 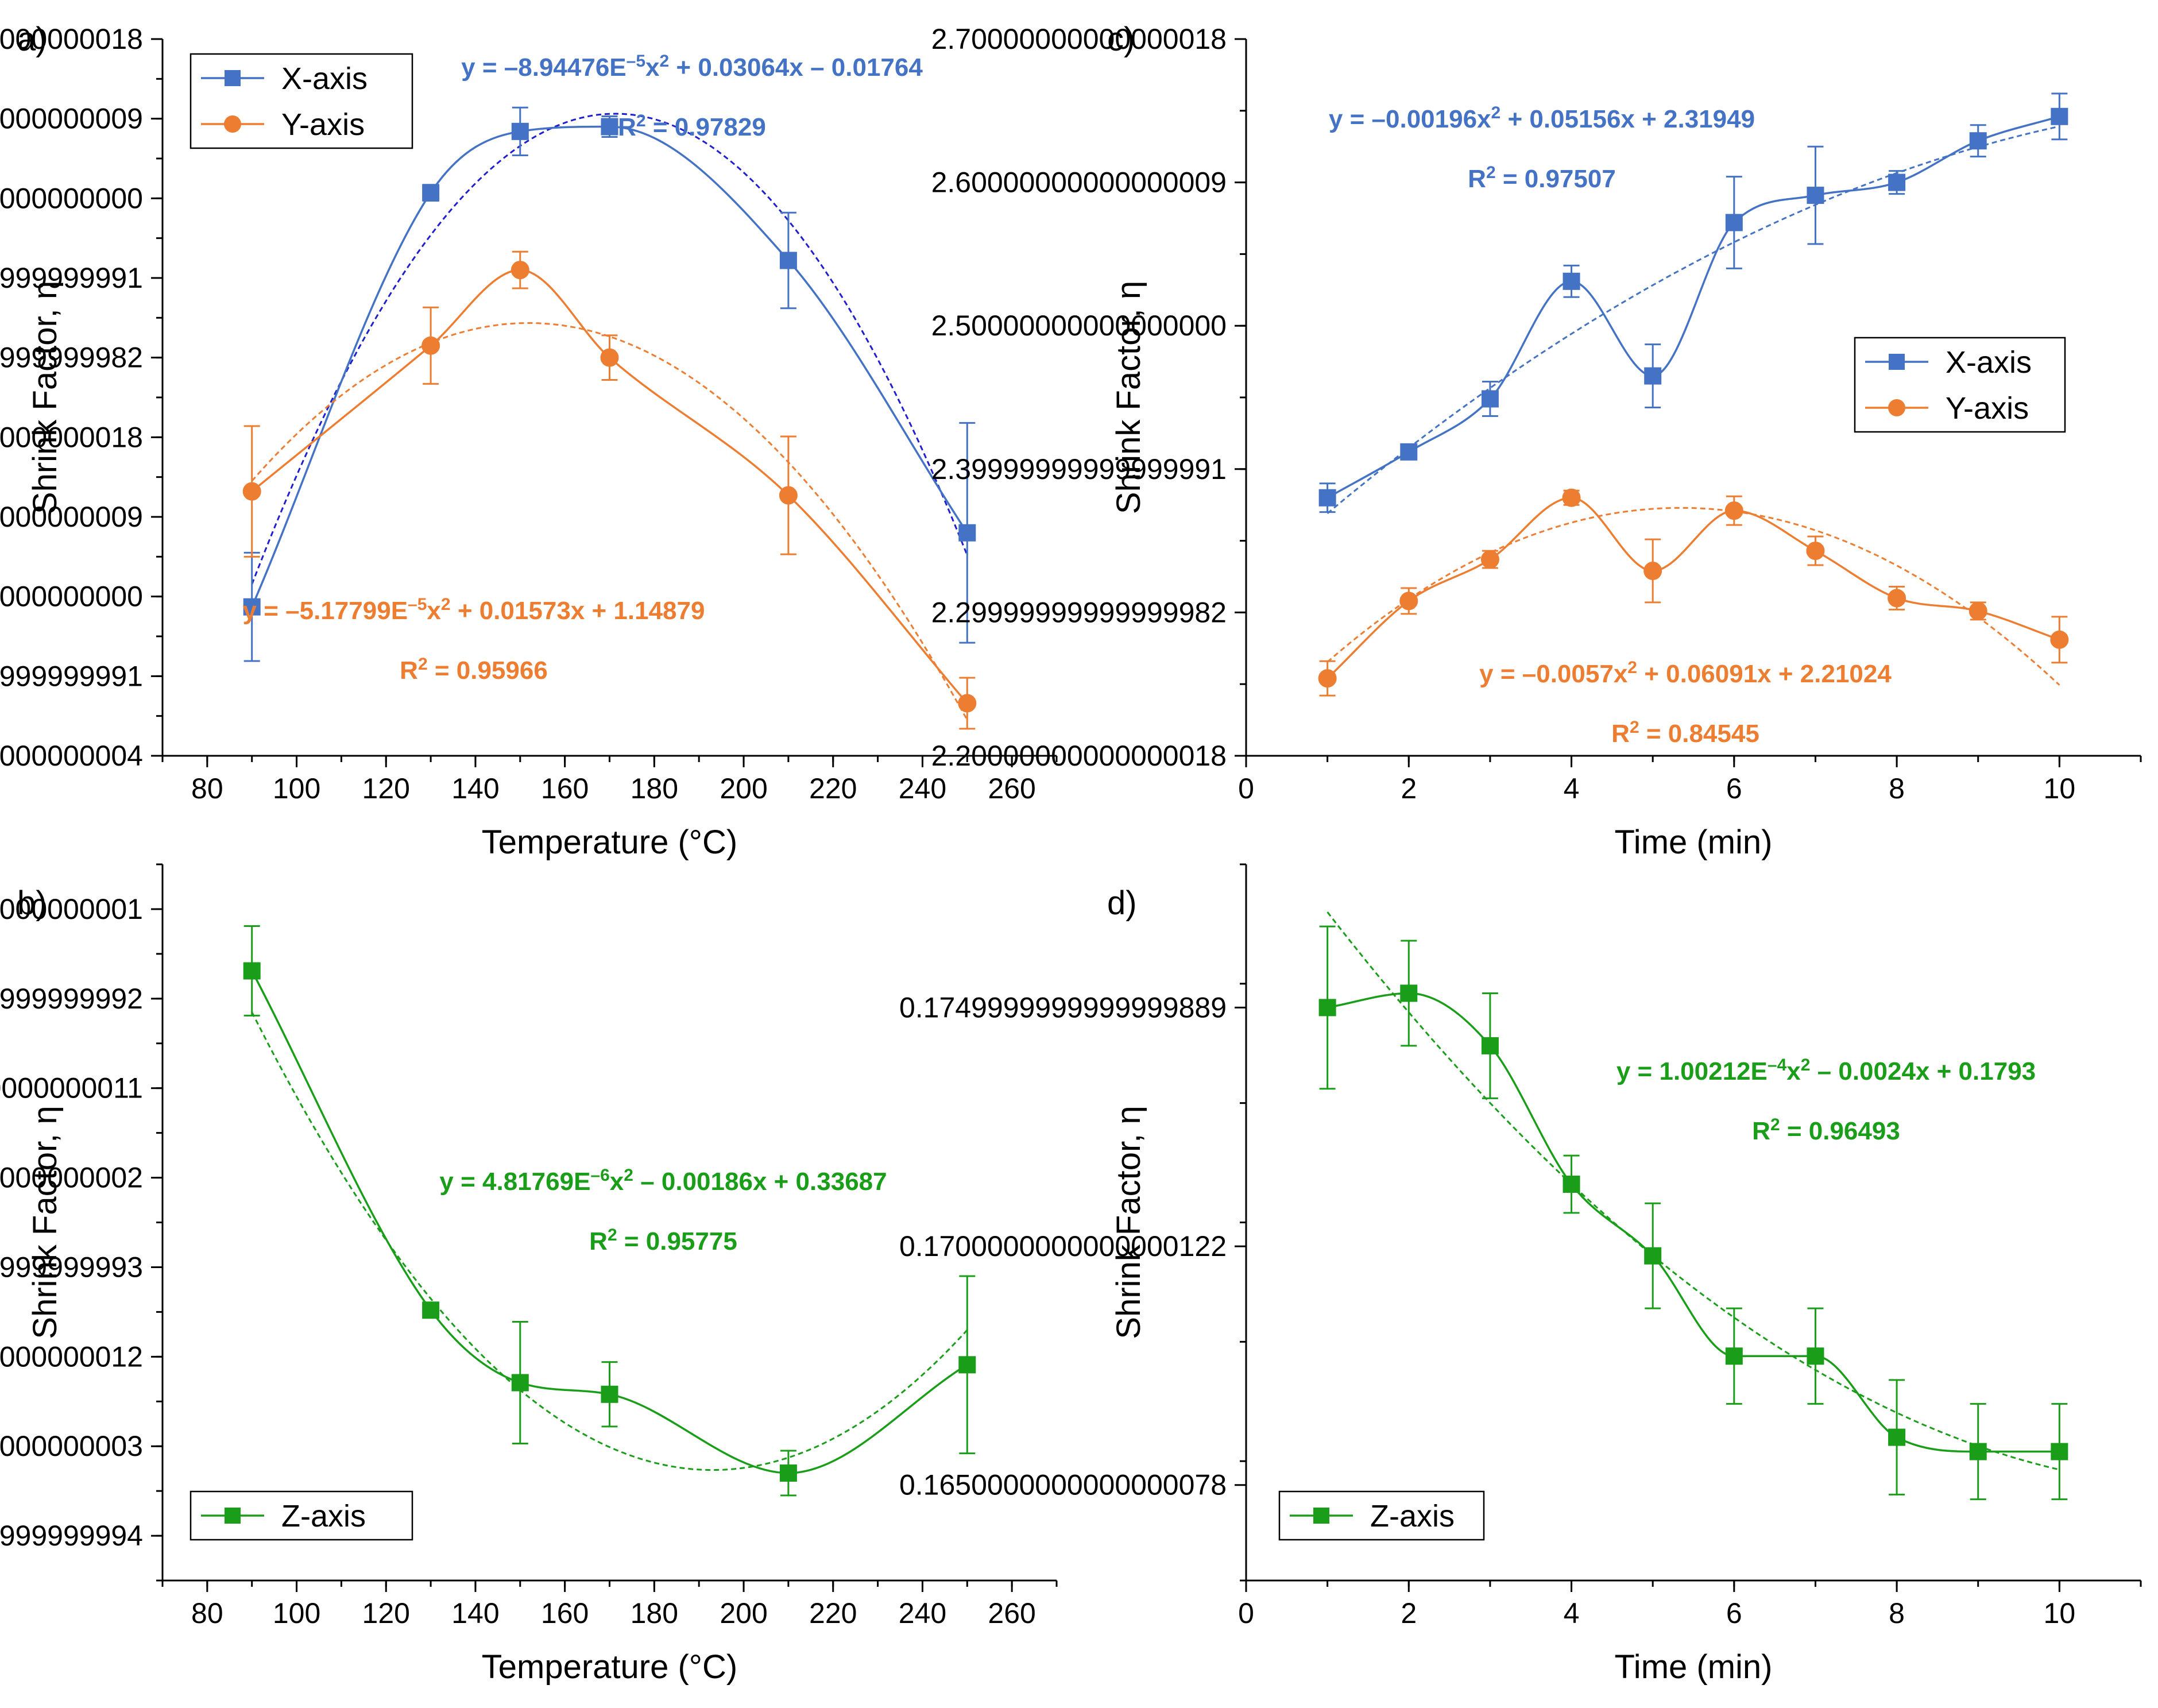 I want to click on fit-equation: y = –5.17799E–5x2 + 0.01573x + 1.14879, so click(x=474, y=610).